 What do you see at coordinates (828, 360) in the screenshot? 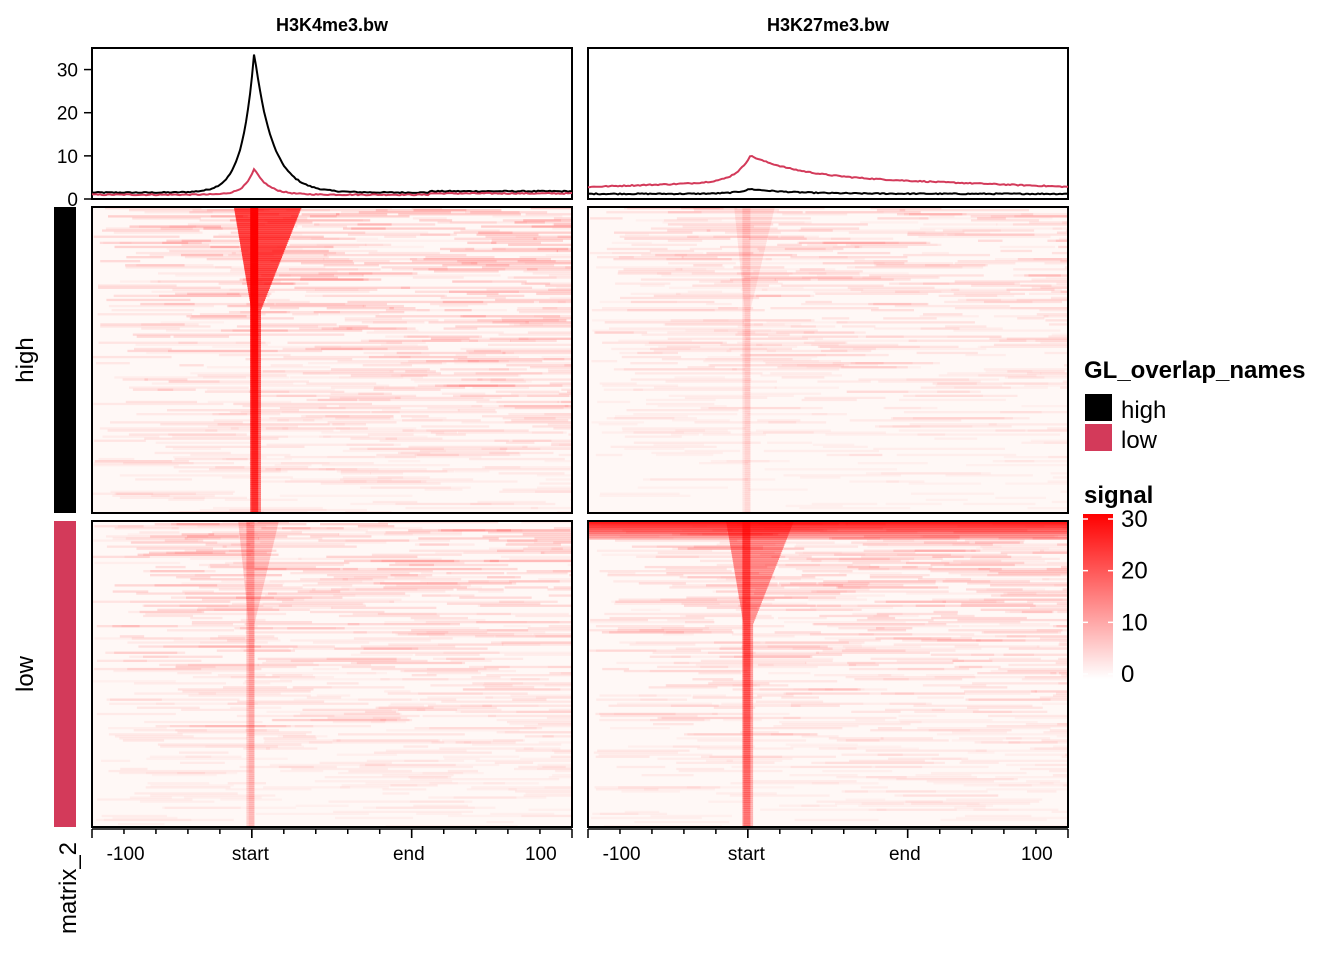
I see `heatmap-2-high` at bounding box center [828, 360].